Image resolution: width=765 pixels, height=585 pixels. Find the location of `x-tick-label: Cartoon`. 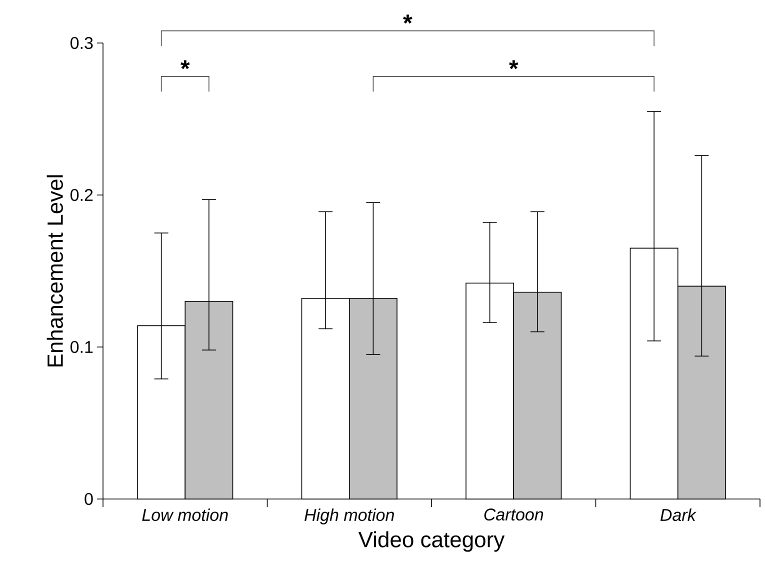

x-tick-label: Cartoon is located at coordinates (514, 514).